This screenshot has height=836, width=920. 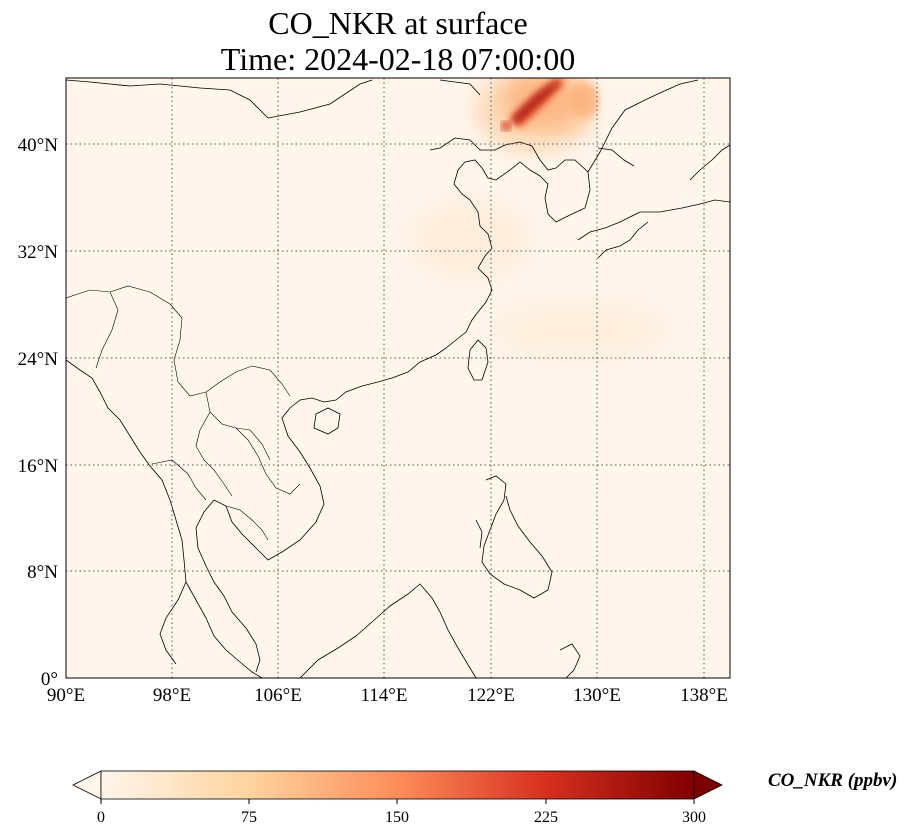 What do you see at coordinates (580, 330) in the screenshot?
I see `haze-east-china-sea` at bounding box center [580, 330].